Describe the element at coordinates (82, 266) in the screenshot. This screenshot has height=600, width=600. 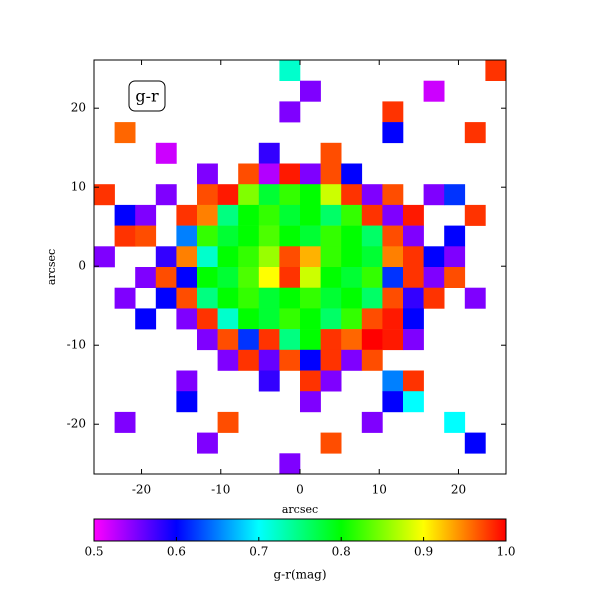
I see `y-tick-label: 0` at that location.